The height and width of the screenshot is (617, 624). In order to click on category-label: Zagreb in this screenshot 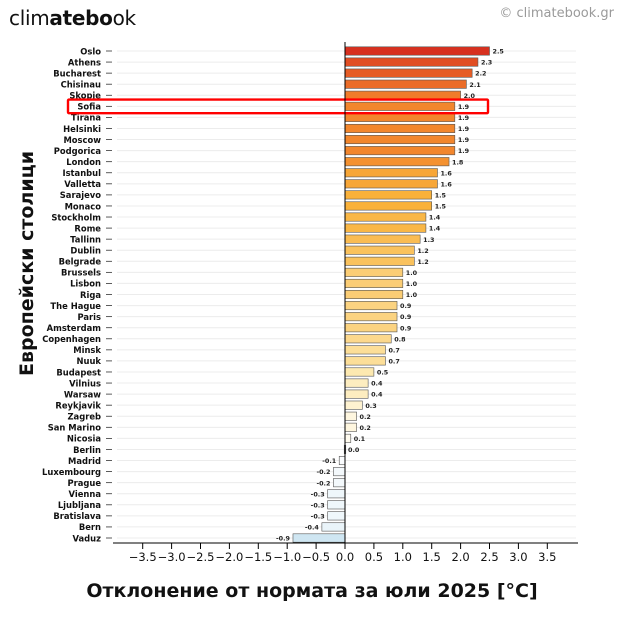, I will do `click(84, 417)`.